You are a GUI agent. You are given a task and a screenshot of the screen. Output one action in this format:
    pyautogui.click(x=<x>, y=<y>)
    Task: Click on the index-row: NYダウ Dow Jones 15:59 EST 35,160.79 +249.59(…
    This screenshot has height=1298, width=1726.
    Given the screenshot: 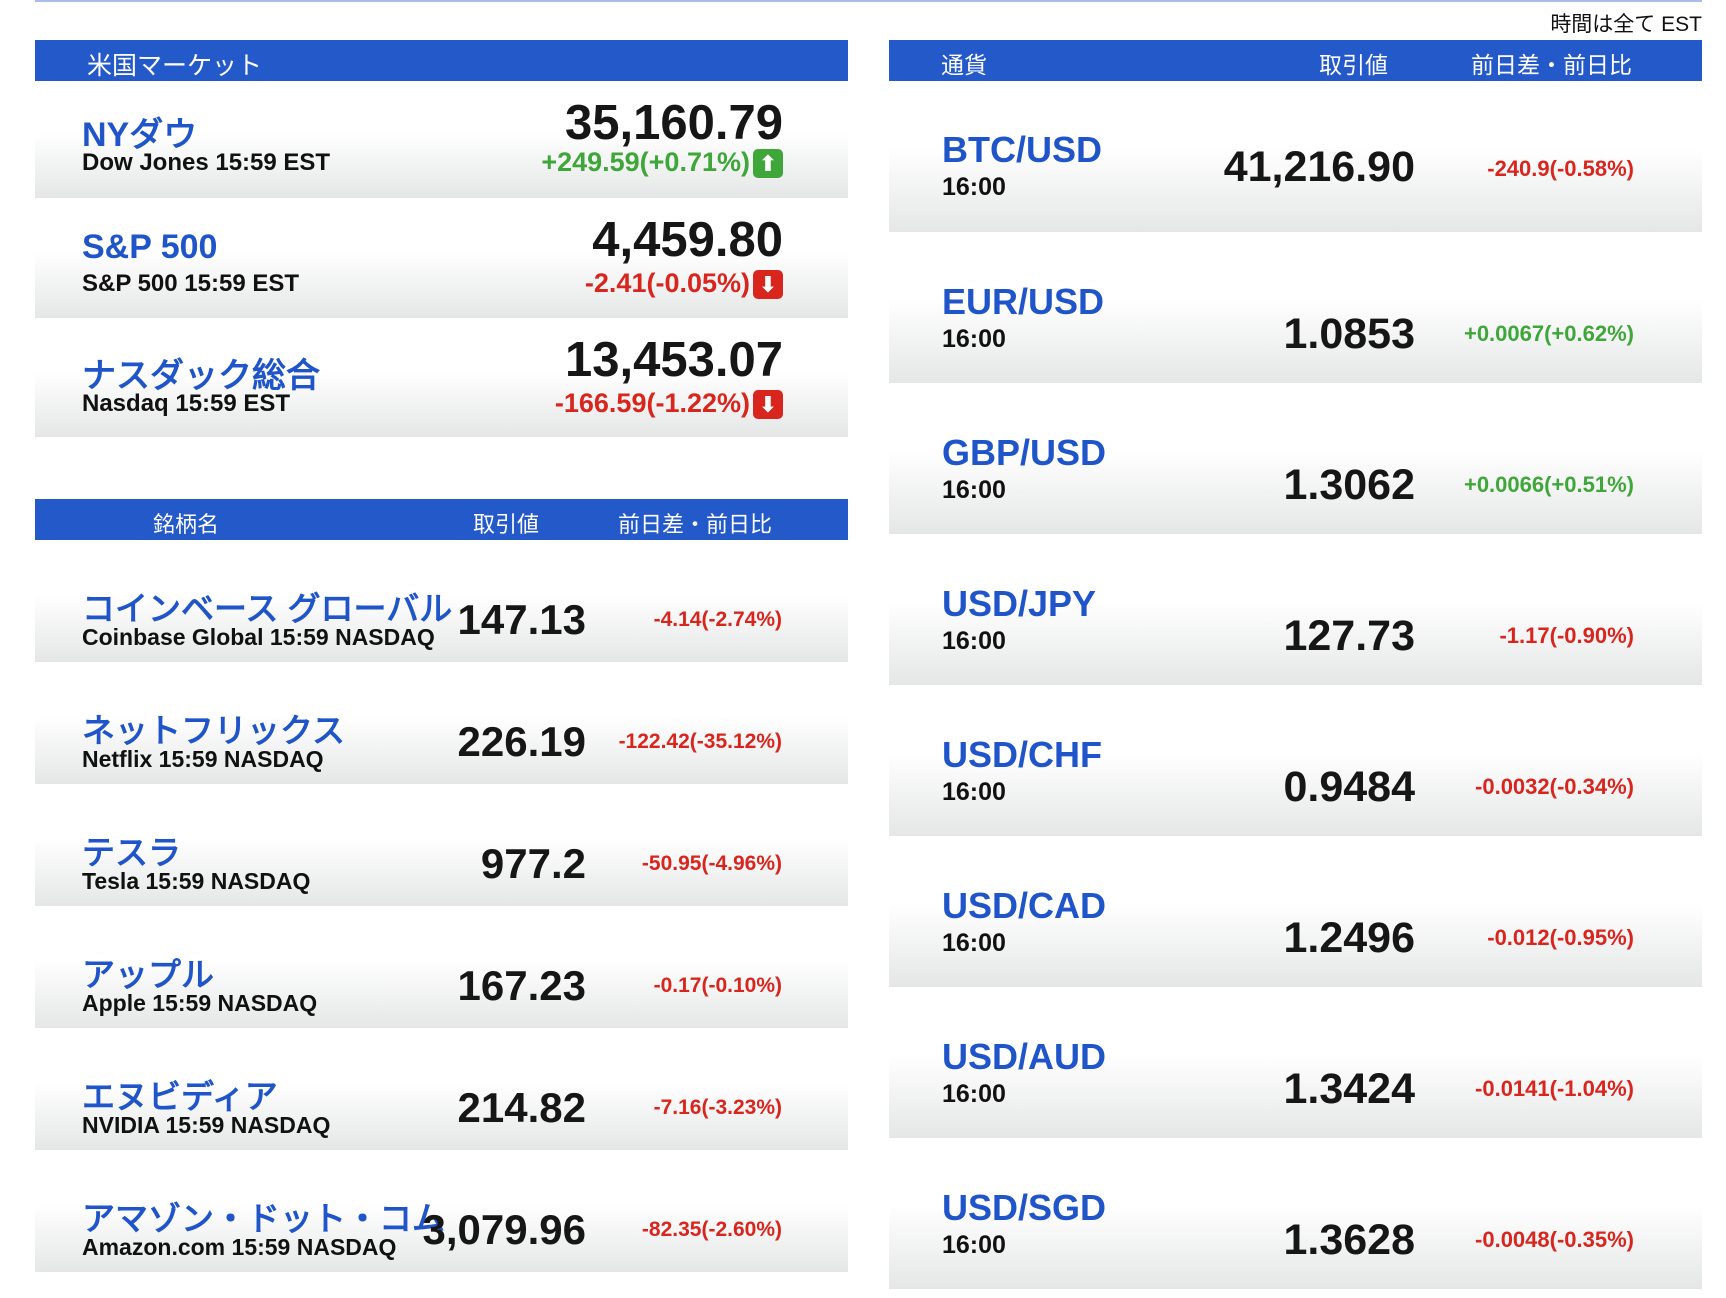 What is the action you would take?
    pyautogui.click(x=441, y=139)
    